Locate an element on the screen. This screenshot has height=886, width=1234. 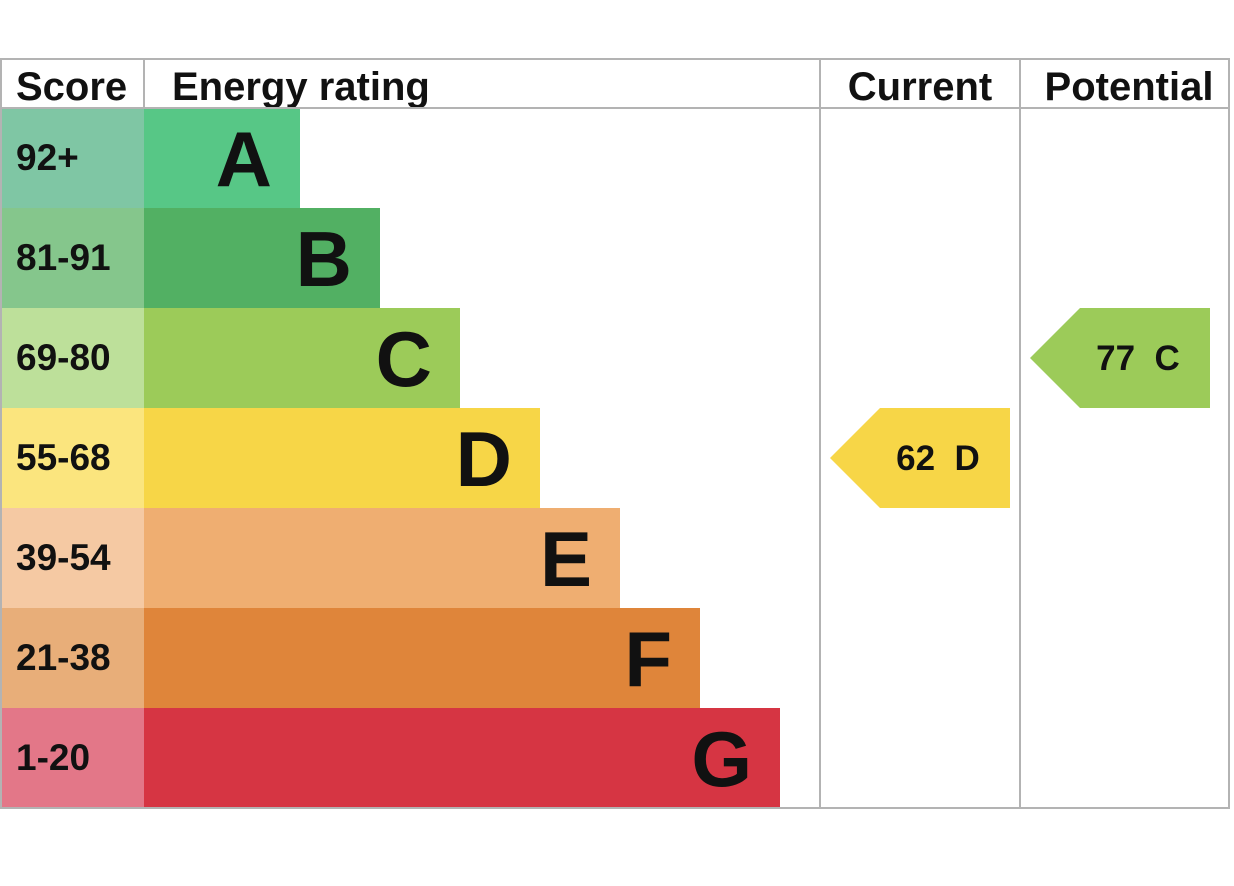
band-bar-a is located at coordinates (222, 158).